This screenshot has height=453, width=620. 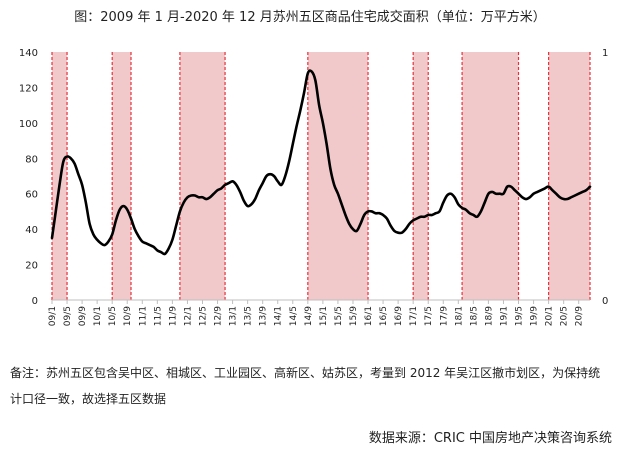 I want to click on x-tick-label: 14/9, so click(x=309, y=316).